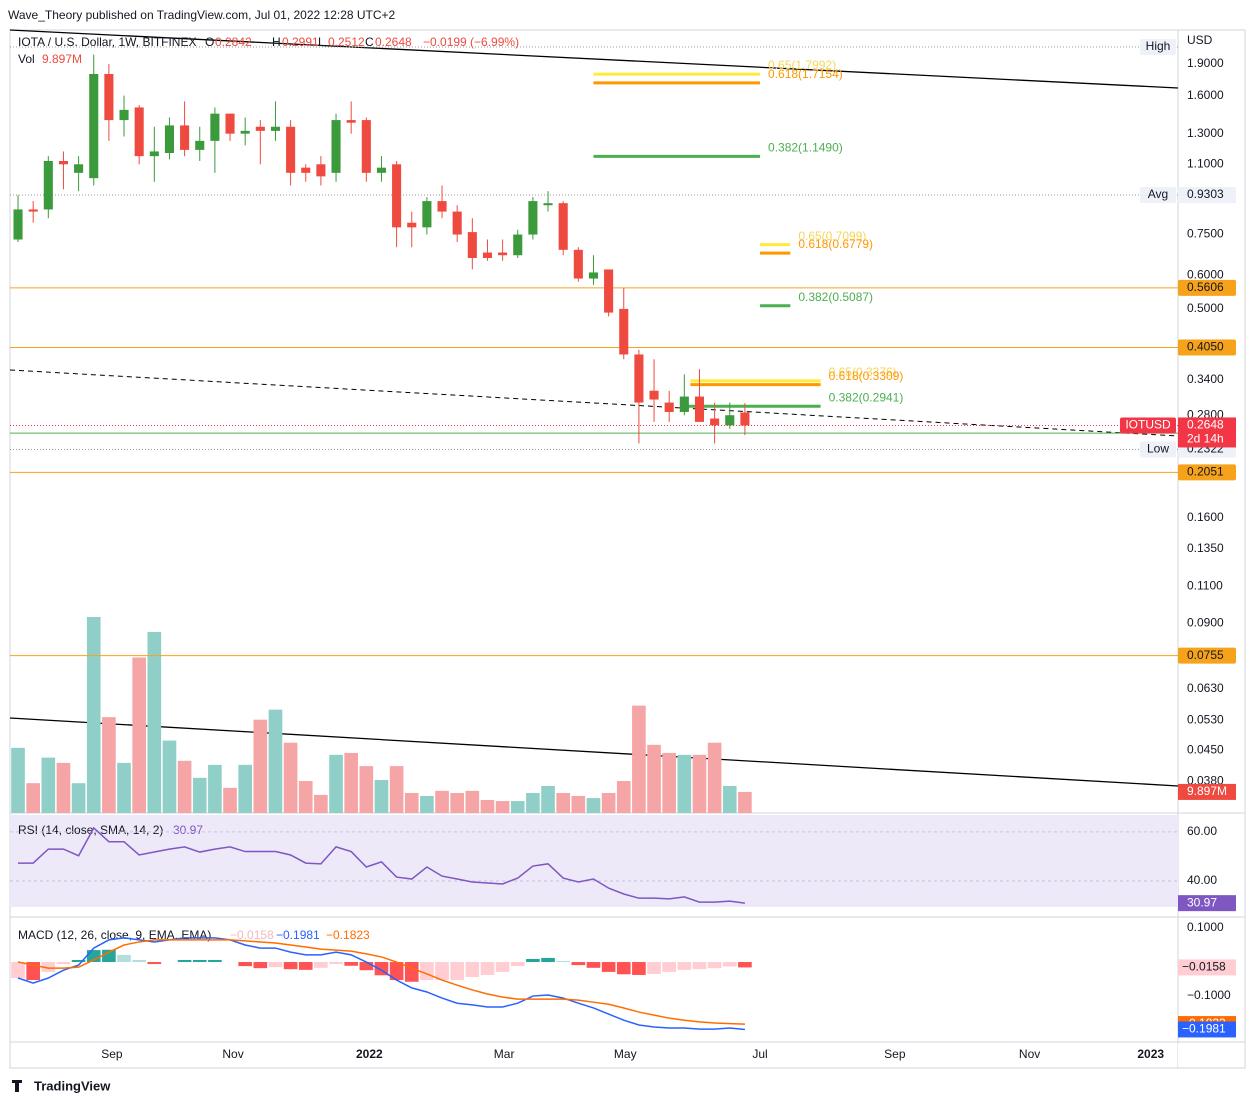 The image size is (1258, 1109). What do you see at coordinates (1205, 927) in the screenshot?
I see `macd-tick-label: 0.1000` at bounding box center [1205, 927].